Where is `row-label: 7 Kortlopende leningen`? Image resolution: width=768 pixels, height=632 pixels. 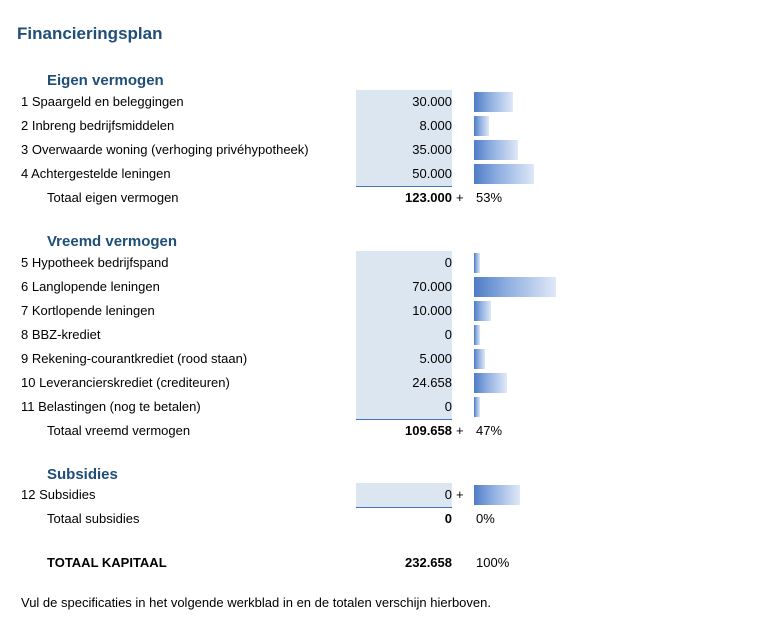
row-label: 7 Kortlopende leningen is located at coordinates (88, 310).